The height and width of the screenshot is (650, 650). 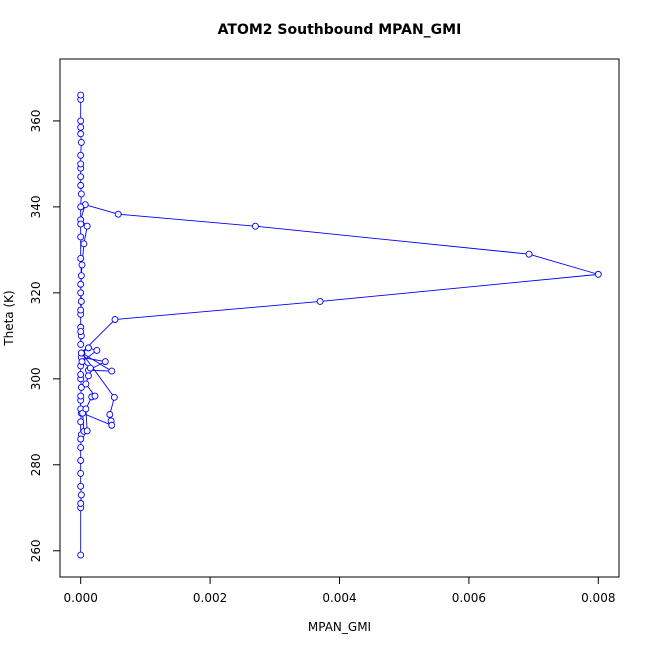 I want to click on x-tick-label: 0.006, so click(x=469, y=598).